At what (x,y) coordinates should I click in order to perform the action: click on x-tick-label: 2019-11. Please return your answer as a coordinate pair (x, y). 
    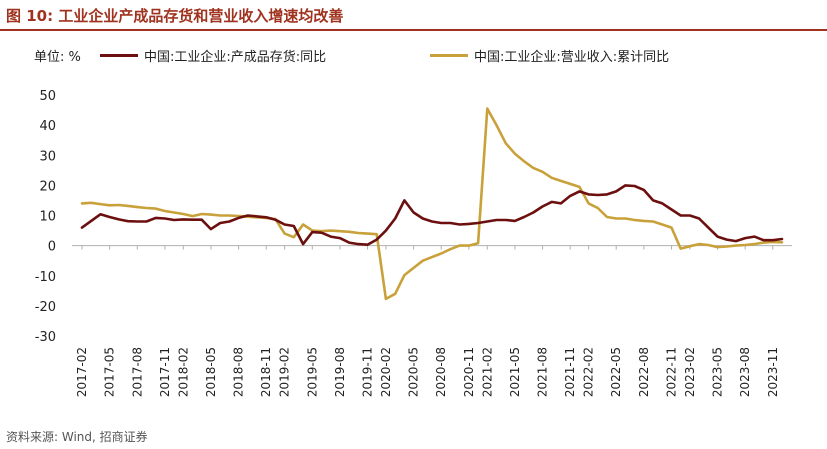
    Looking at the image, I should click on (368, 372).